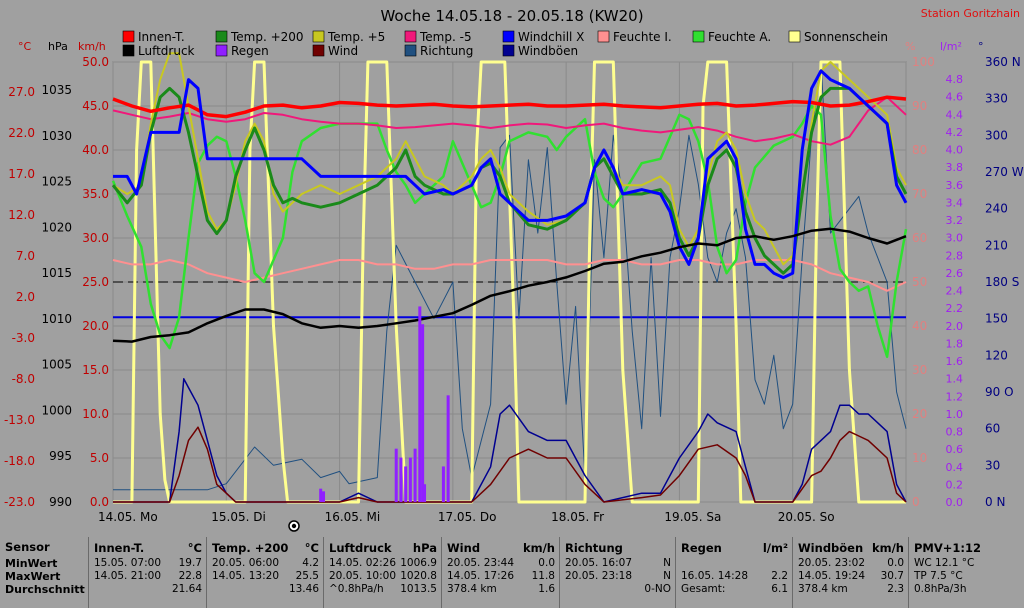 The height and width of the screenshot is (608, 1024). Describe the element at coordinates (245, 576) in the screenshot. I see `stats-max-left: 14.05. 13:20` at that location.